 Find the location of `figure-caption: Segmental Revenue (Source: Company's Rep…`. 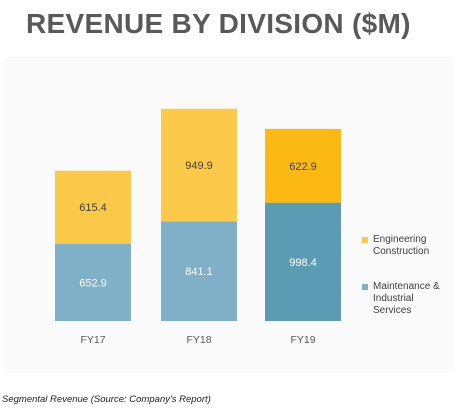

figure-caption: Segmental Revenue (Source: Company's Rep… is located at coordinates (106, 399).